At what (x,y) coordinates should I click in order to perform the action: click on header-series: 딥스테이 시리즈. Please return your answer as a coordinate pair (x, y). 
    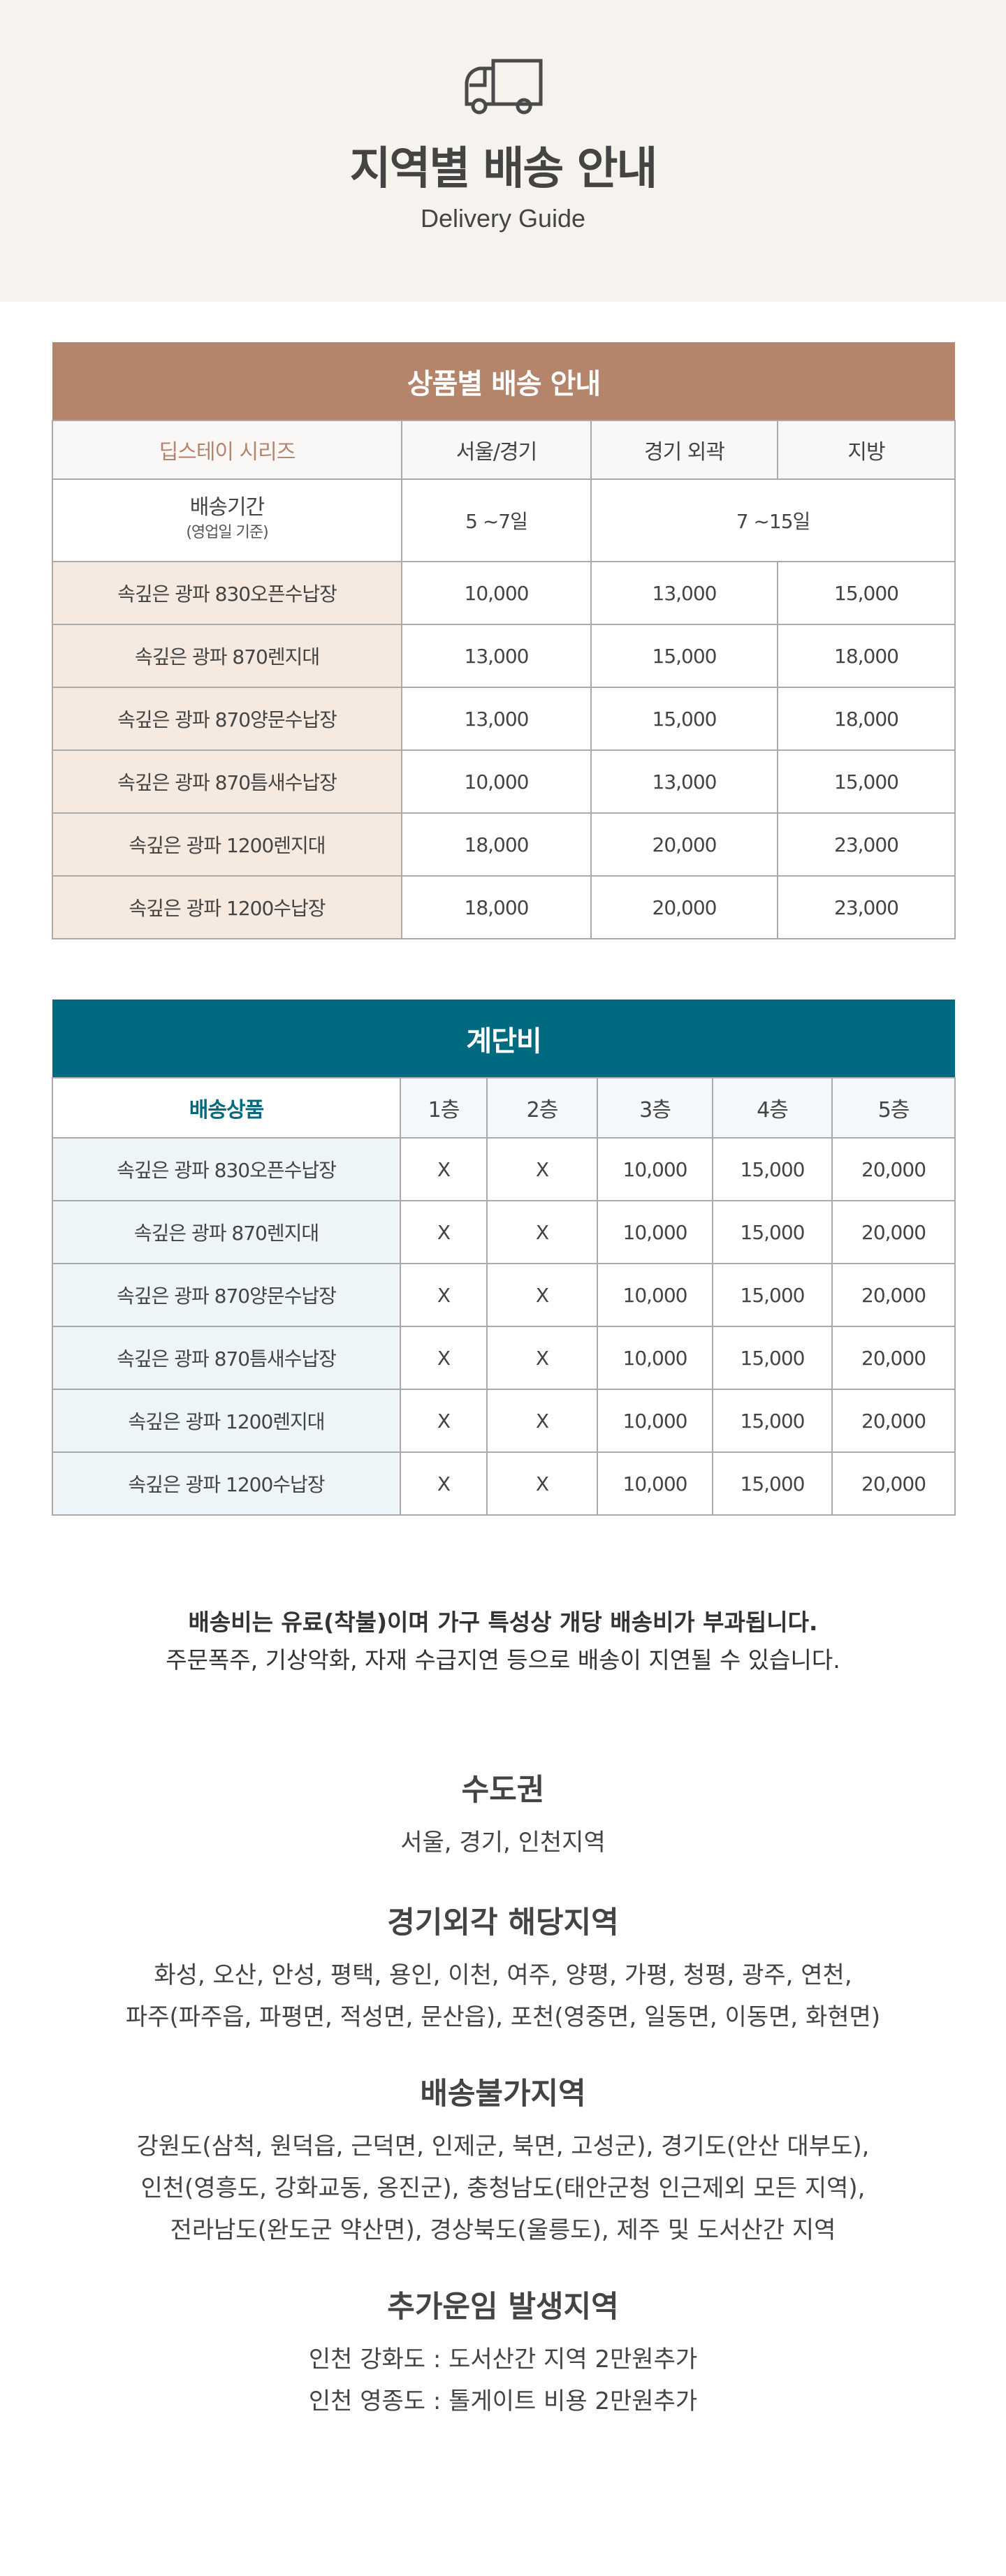
    Looking at the image, I should click on (227, 450).